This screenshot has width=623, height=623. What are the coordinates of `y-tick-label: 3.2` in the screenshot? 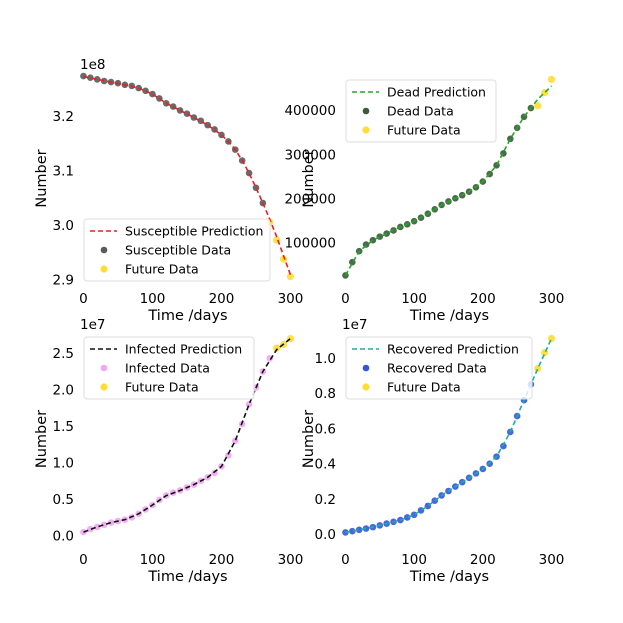 It's located at (63, 117).